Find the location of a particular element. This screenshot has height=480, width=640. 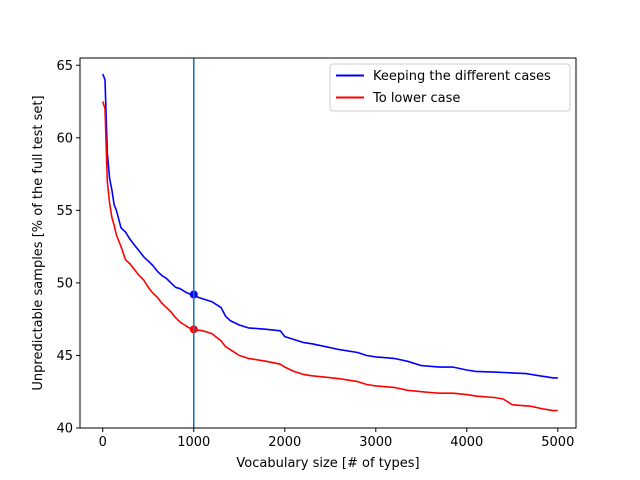

x-tick-label: 5000 is located at coordinates (557, 442).